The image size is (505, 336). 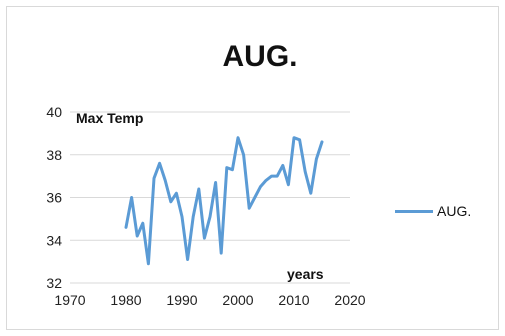 What do you see at coordinates (237, 300) in the screenshot?
I see `x-tick-label-2000: 2000` at bounding box center [237, 300].